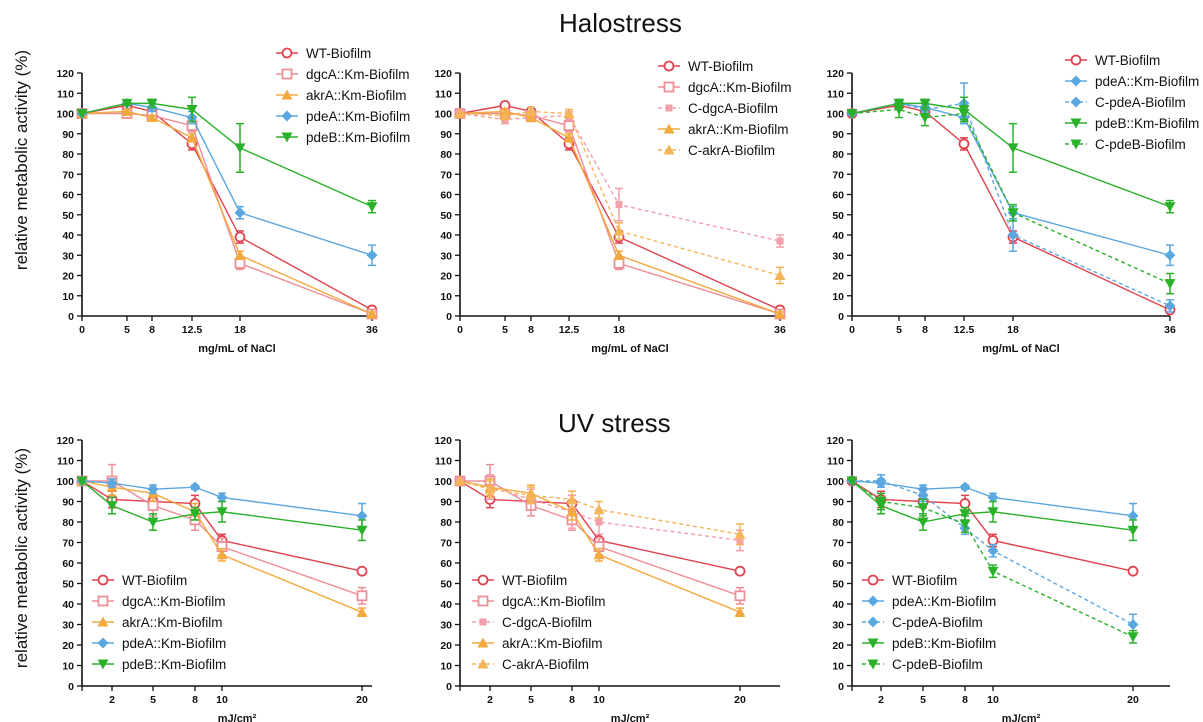 The width and height of the screenshot is (1203, 722). What do you see at coordinates (446, 605) in the screenshot?
I see `y-tick-label: 40` at bounding box center [446, 605].